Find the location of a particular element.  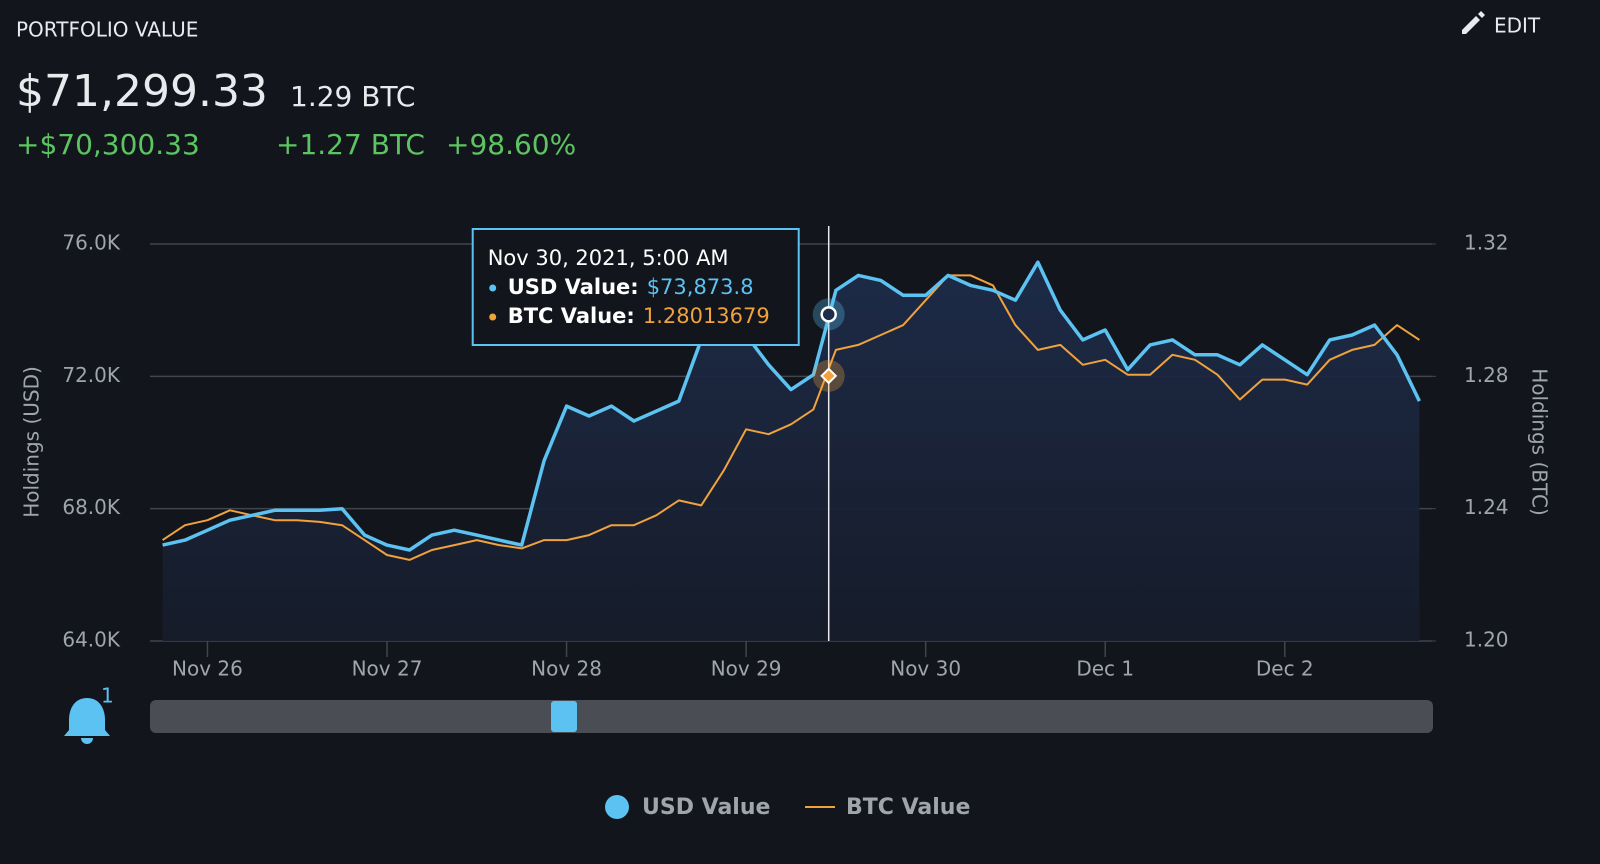

x-tick-label: Nov 26 is located at coordinates (207, 669).